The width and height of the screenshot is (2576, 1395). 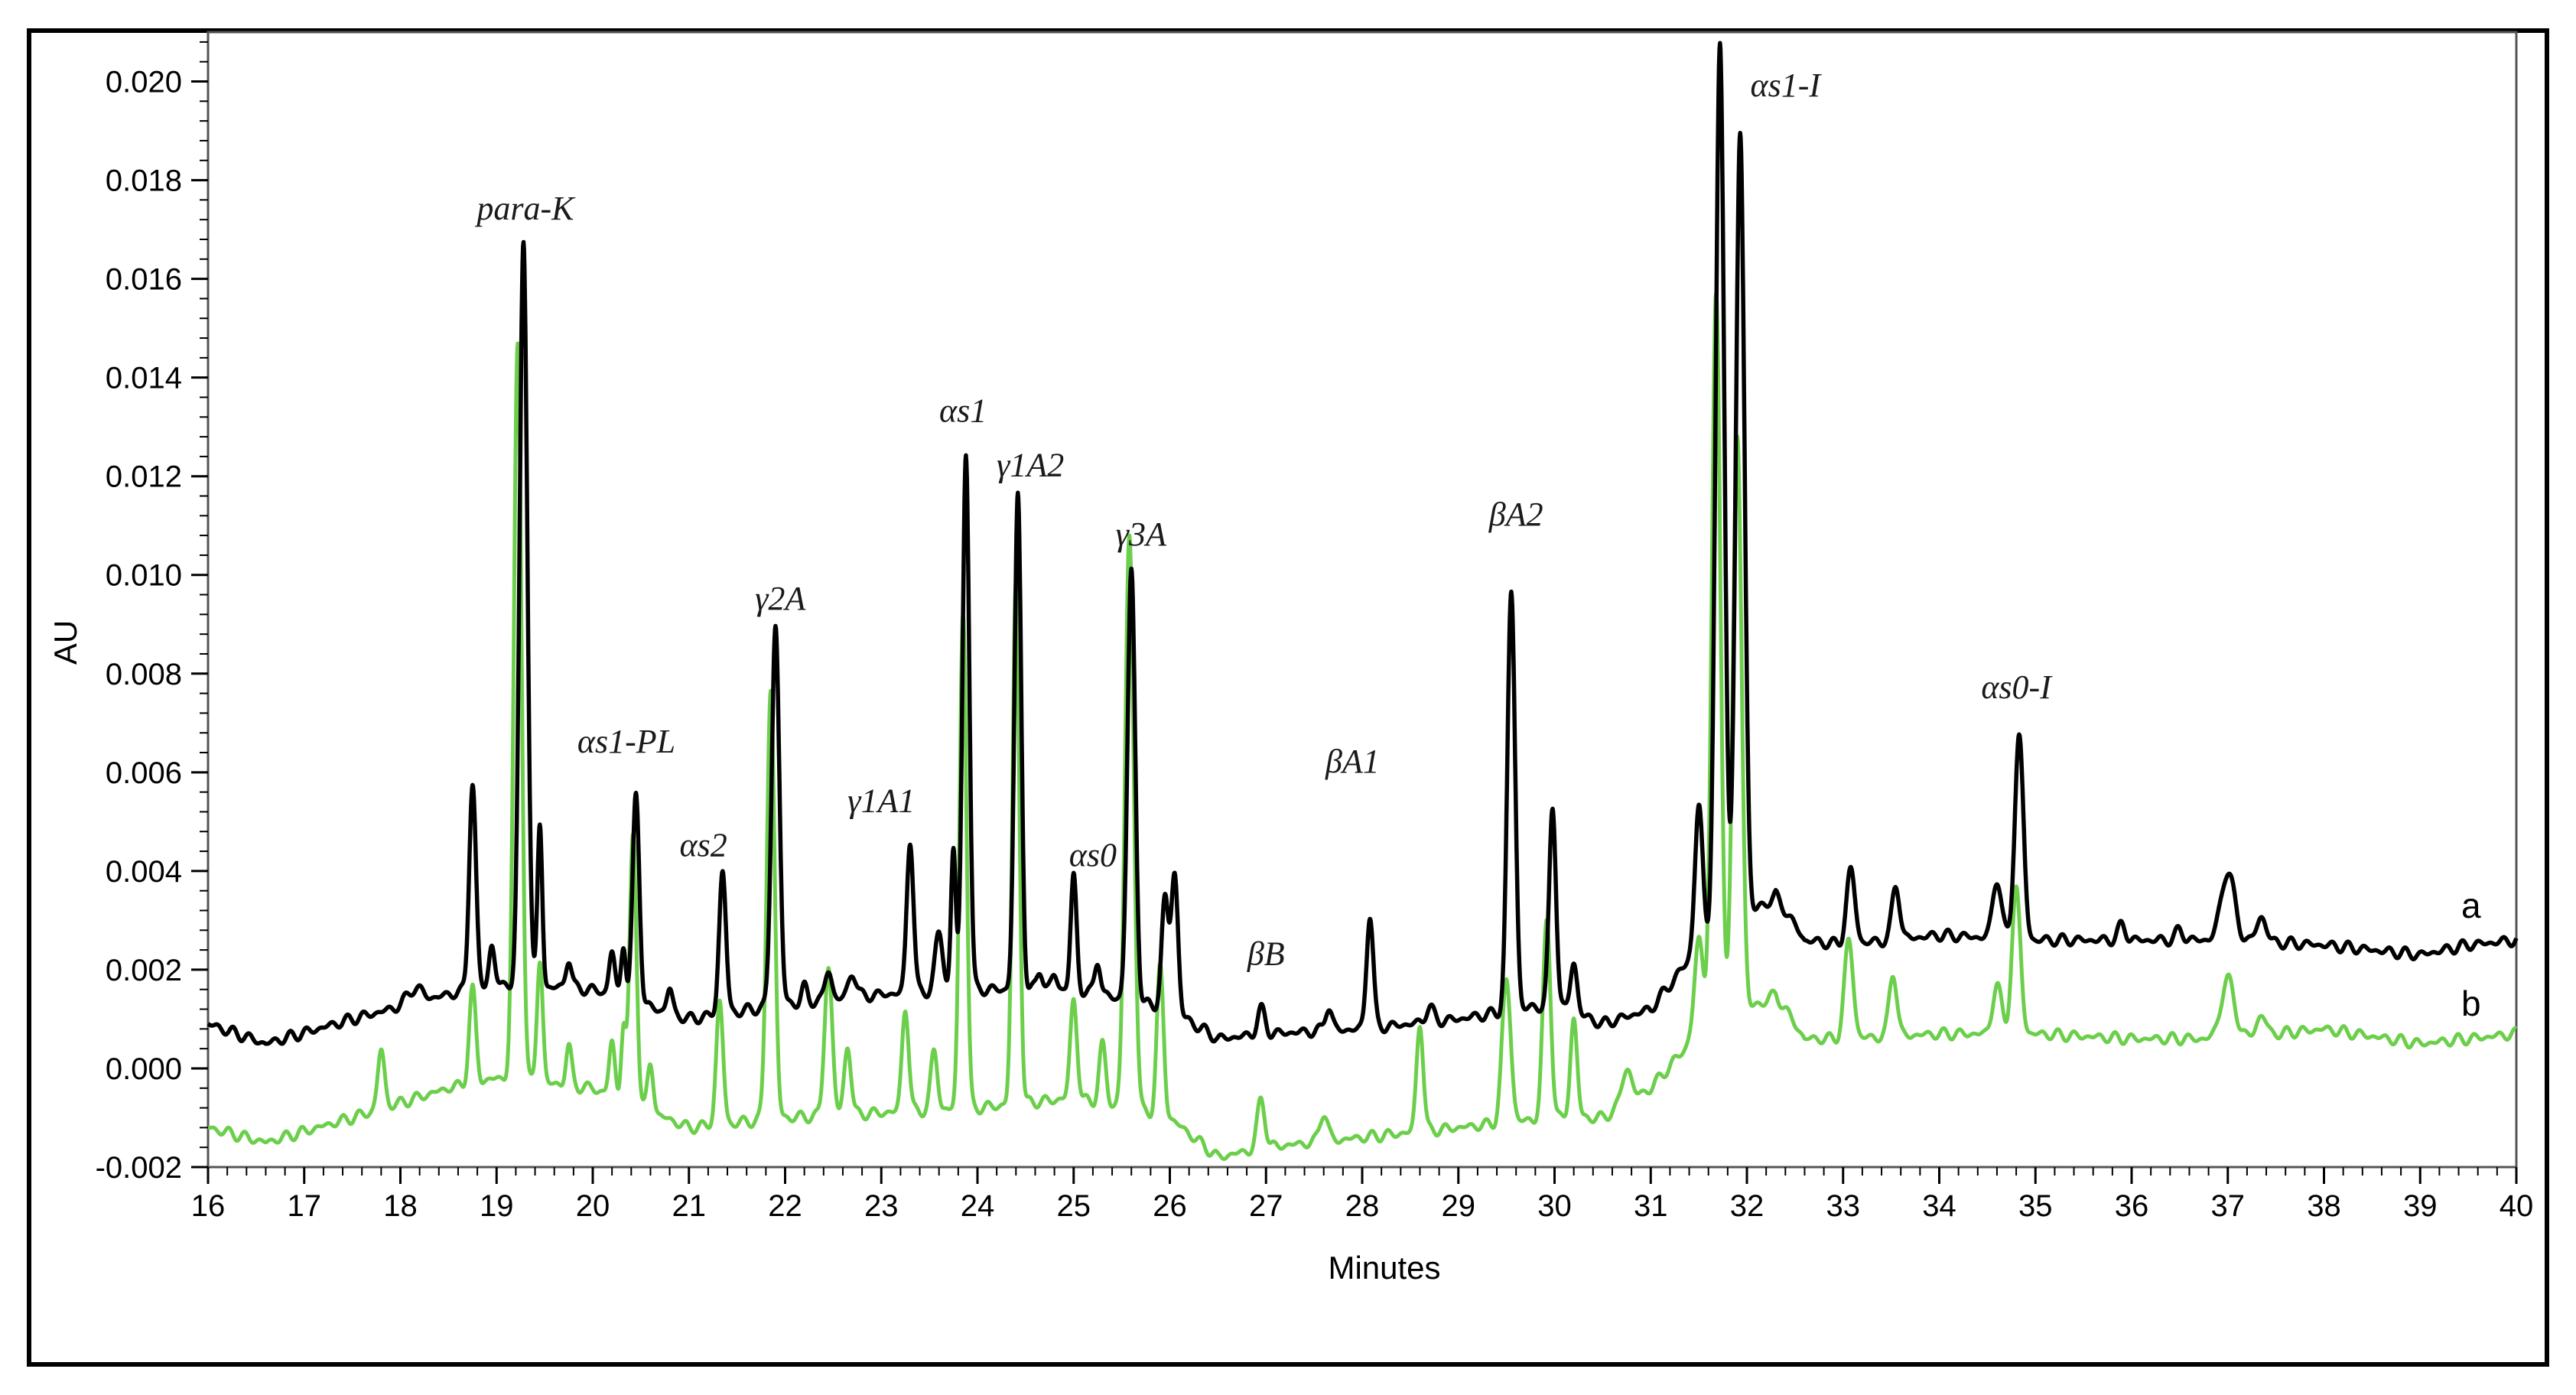 I want to click on x-tick-label: 21, so click(x=689, y=1206).